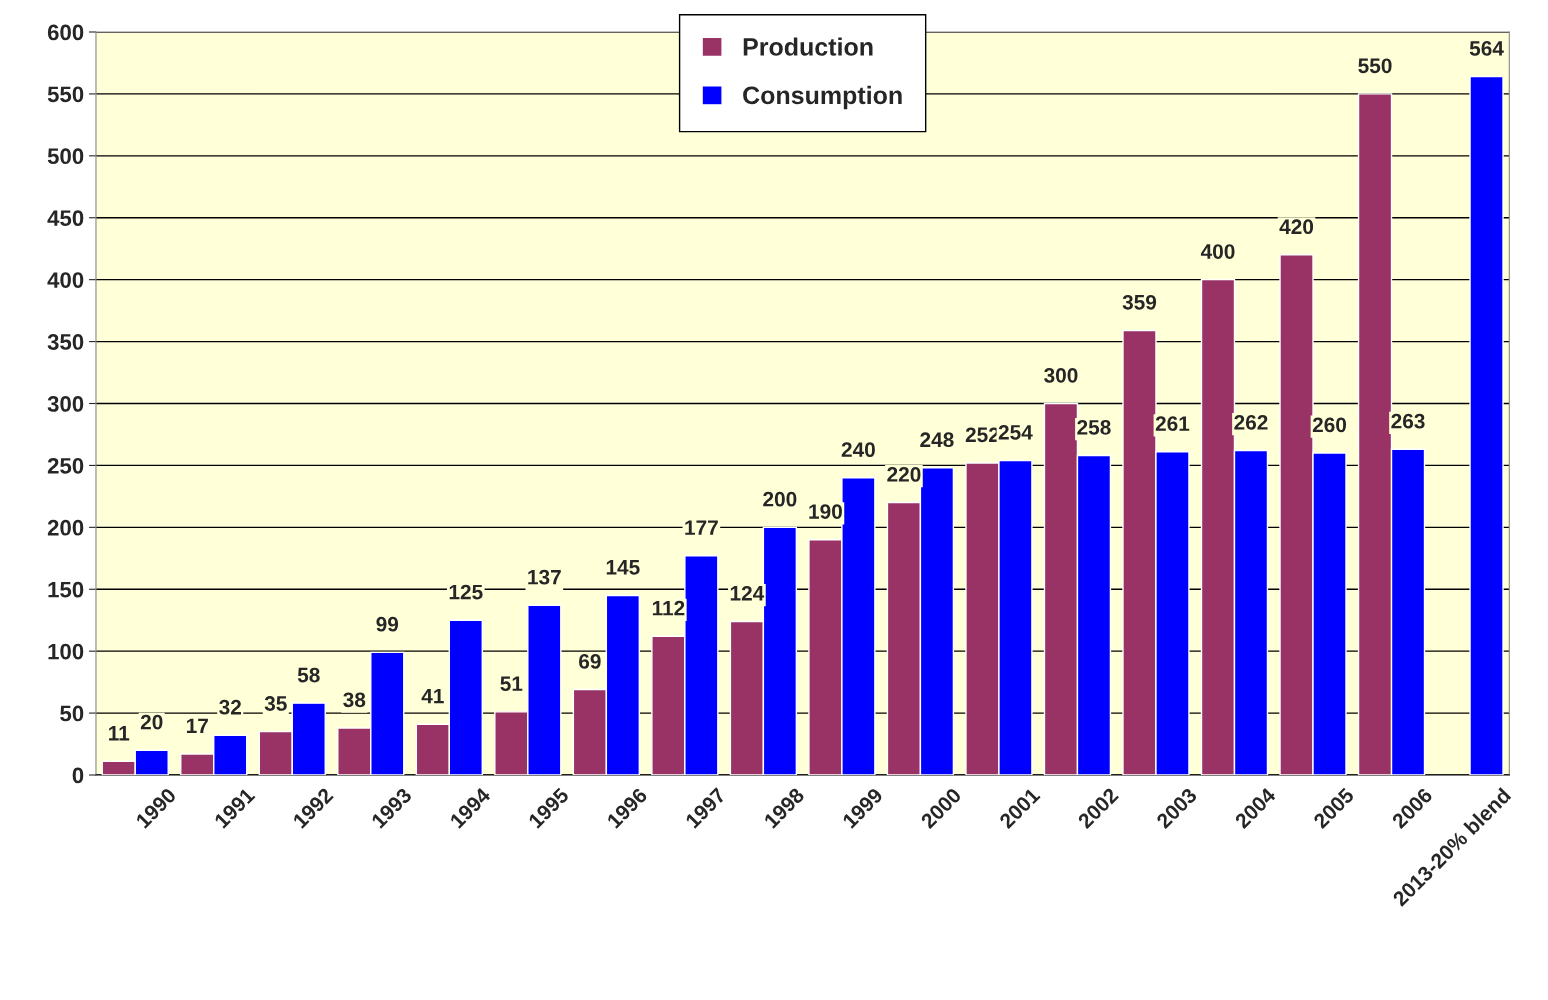 The width and height of the screenshot is (1548, 1000). What do you see at coordinates (151, 722) in the screenshot?
I see `data-label: 20` at bounding box center [151, 722].